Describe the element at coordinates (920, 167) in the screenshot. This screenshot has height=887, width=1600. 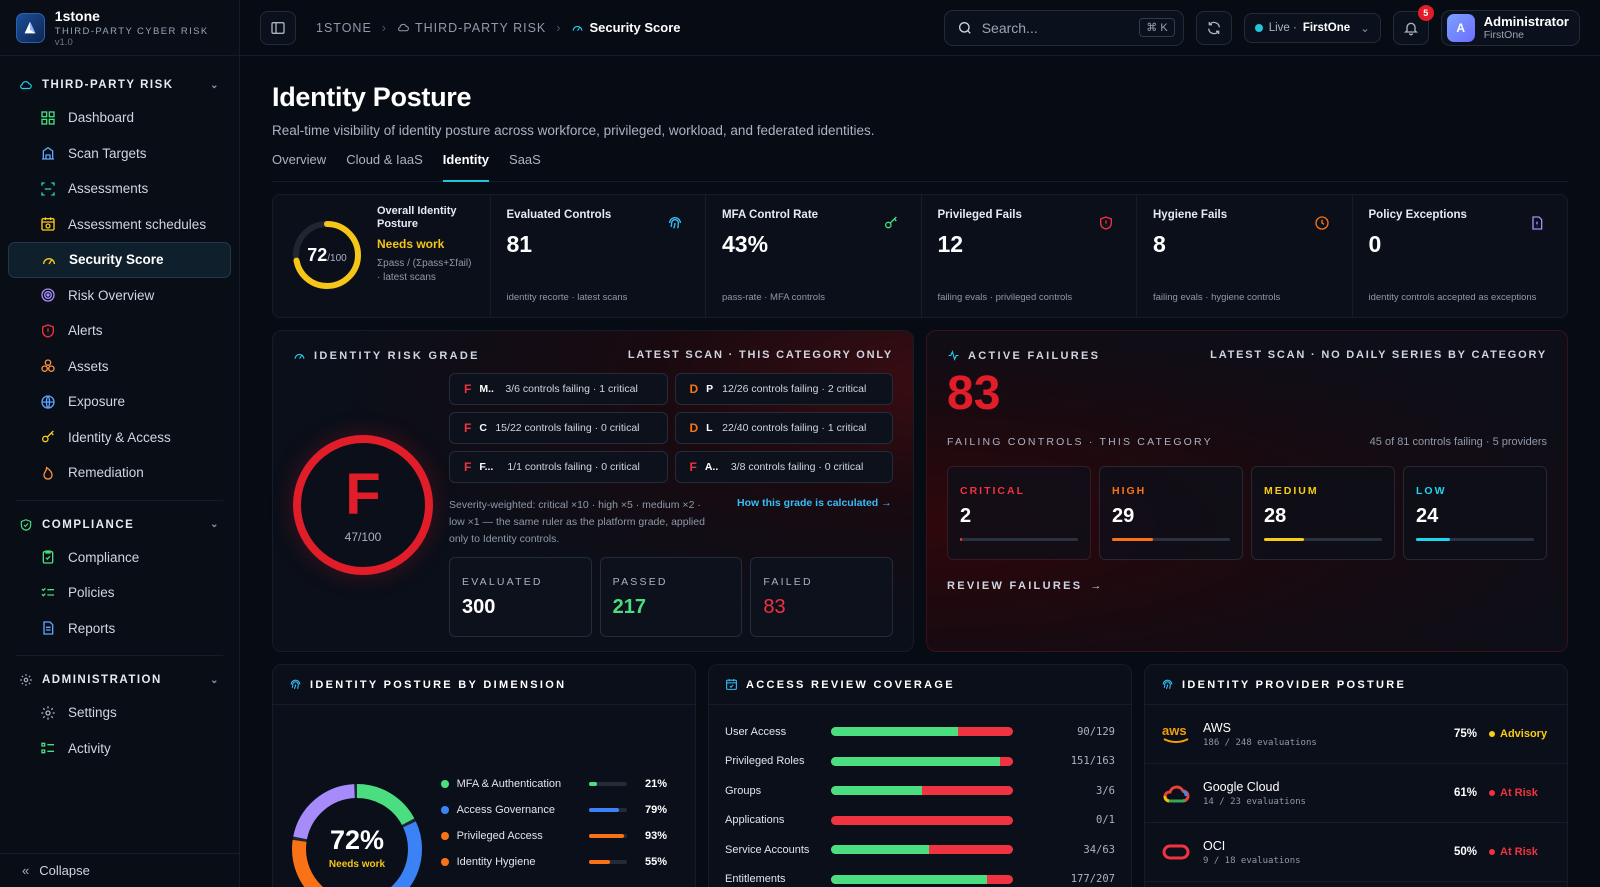
I see `tabs: Overview Cloud & IaaS Identity SaaS` at that location.